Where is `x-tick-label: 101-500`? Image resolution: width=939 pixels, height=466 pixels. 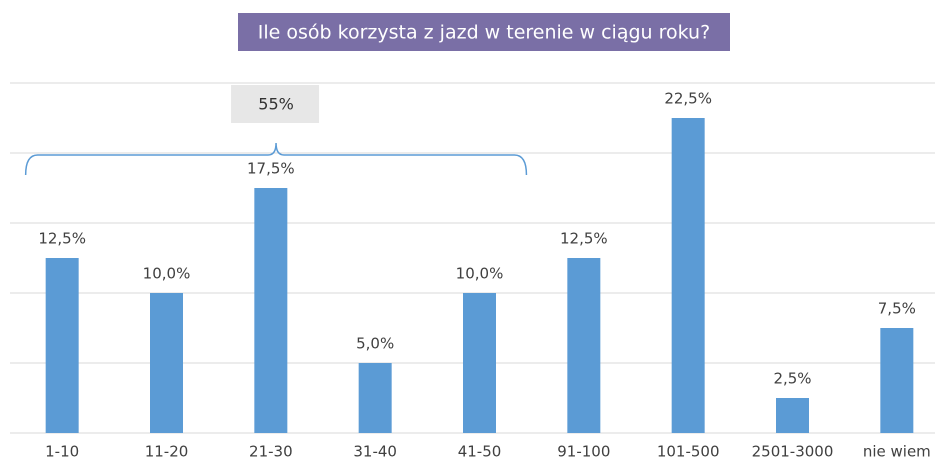 x-tick-label: 101-500 is located at coordinates (688, 452).